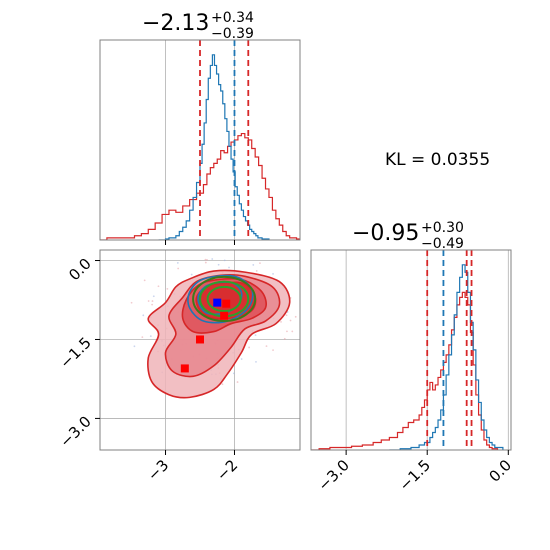 This screenshot has width=550, height=550. I want to click on x-tick-label: 0.0, so click(501, 471).